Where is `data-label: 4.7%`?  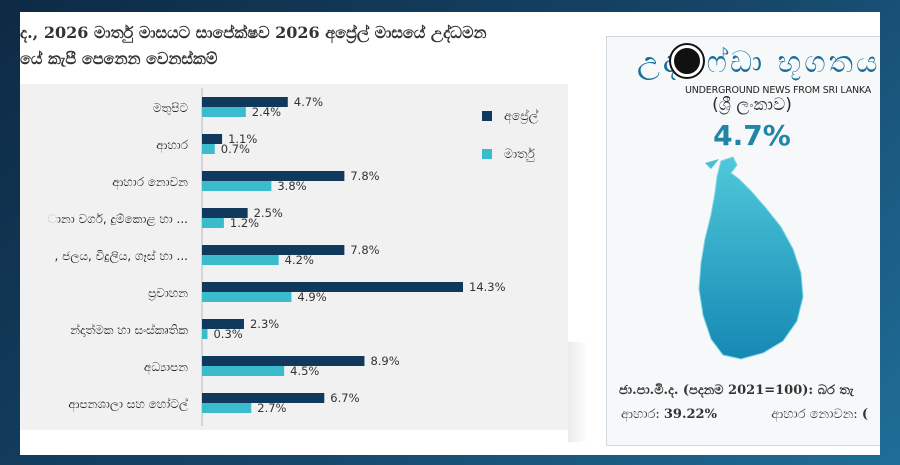 data-label: 4.7% is located at coordinates (308, 102).